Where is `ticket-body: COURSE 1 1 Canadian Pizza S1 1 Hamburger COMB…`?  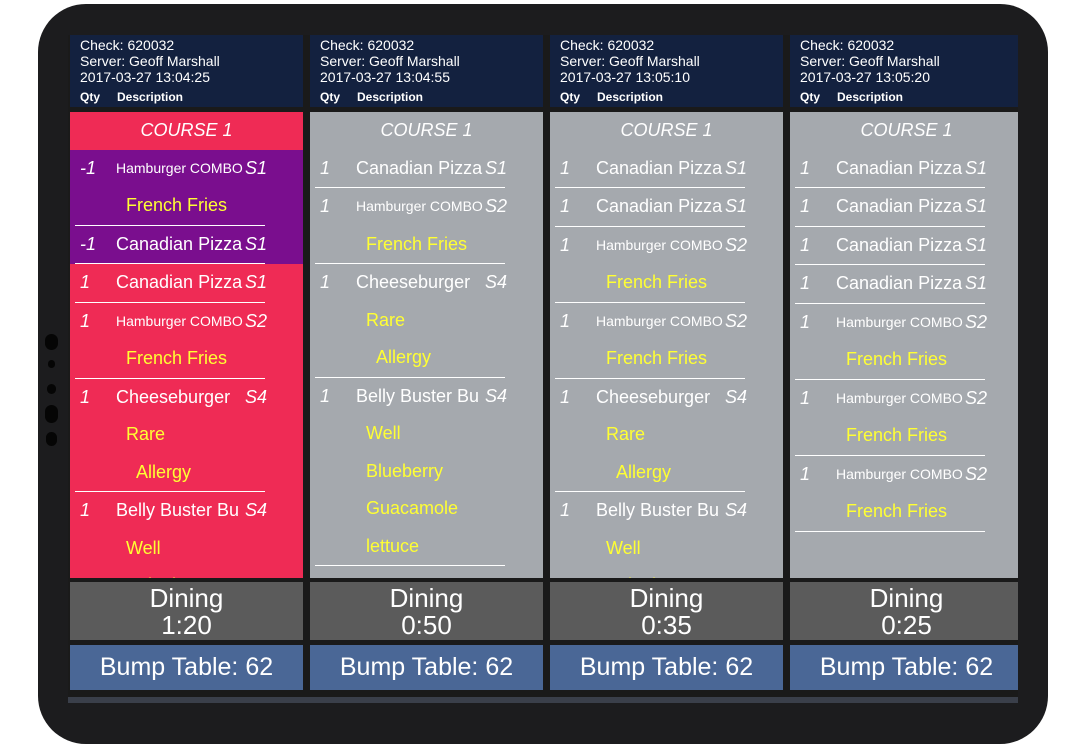
ticket-body: COURSE 1 1 Canadian Pizza S1 1 Hamburger COMB… is located at coordinates (426, 345).